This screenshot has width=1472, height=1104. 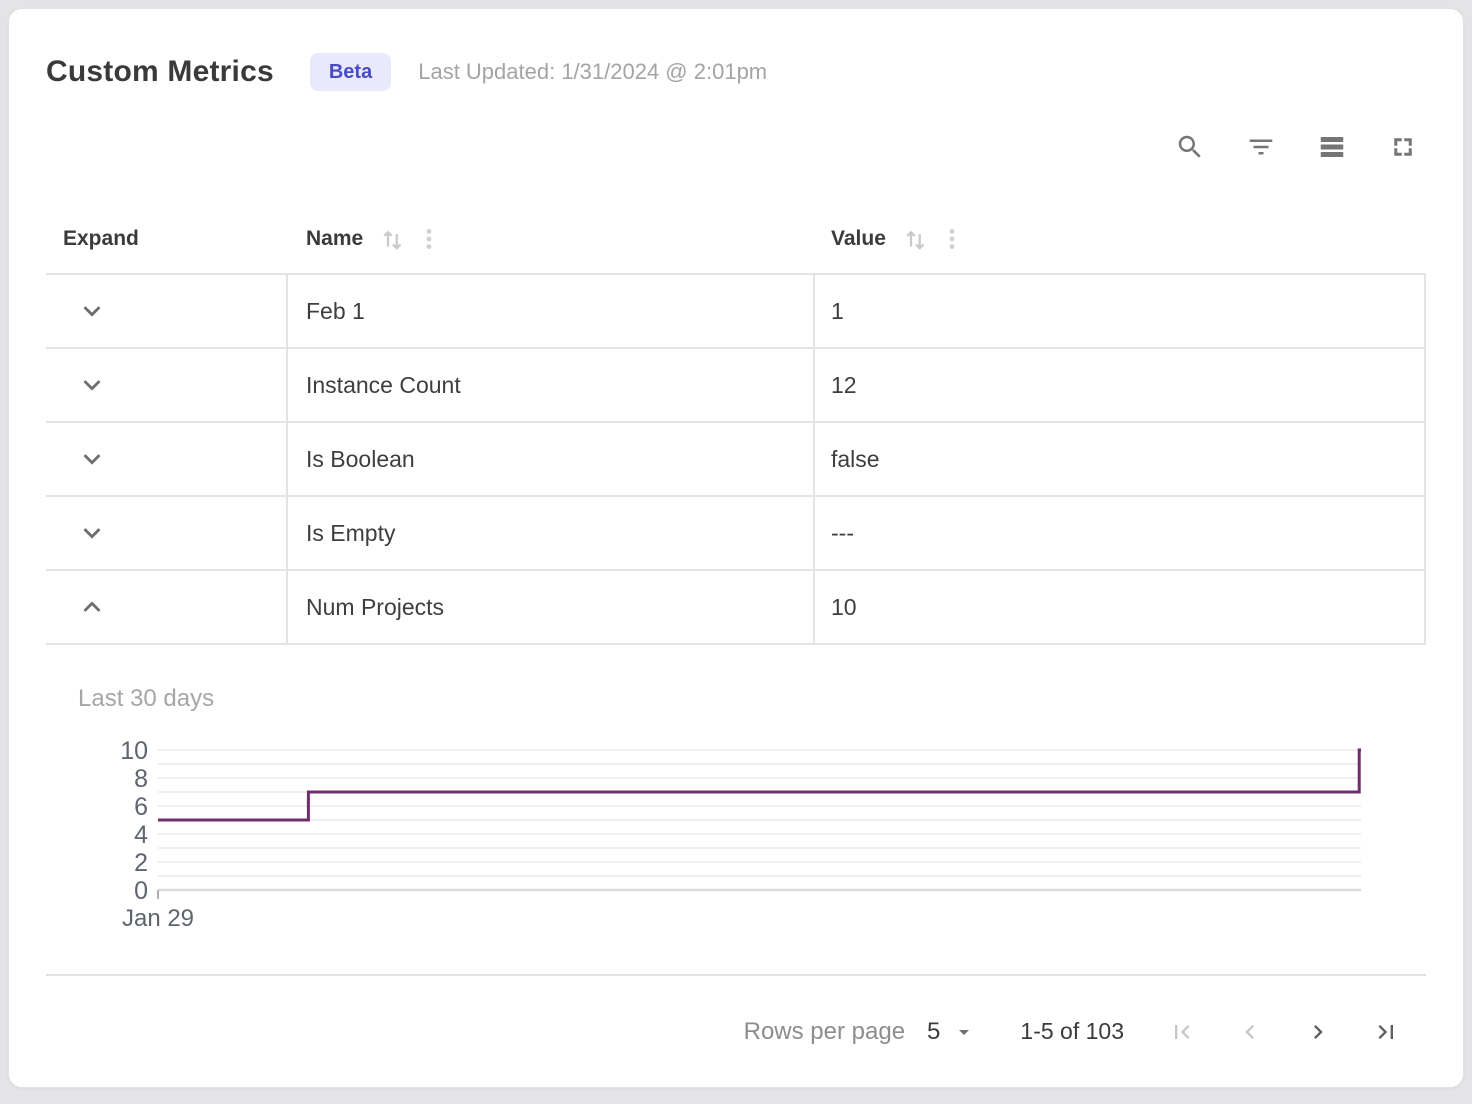 What do you see at coordinates (593, 71) in the screenshot?
I see `last-updated-text: Last Updated: 1/31/2024 @ 2:01pm` at bounding box center [593, 71].